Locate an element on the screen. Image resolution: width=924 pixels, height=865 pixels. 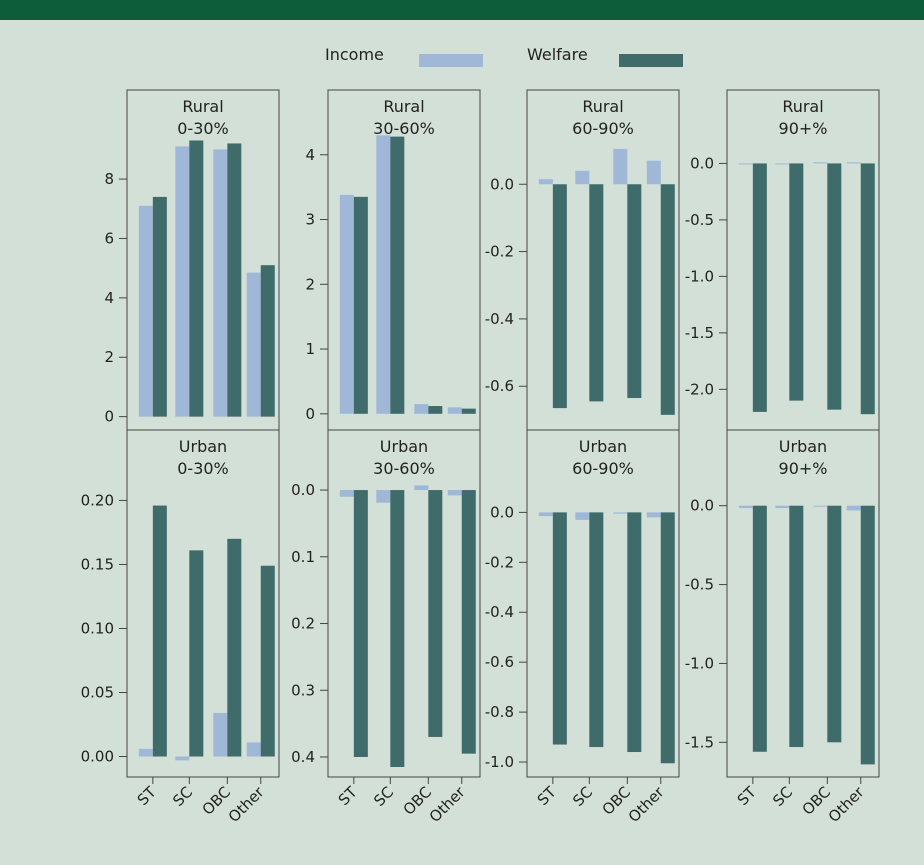
panel-rural-3-title-line-1: Rural is located at coordinates (602, 106).